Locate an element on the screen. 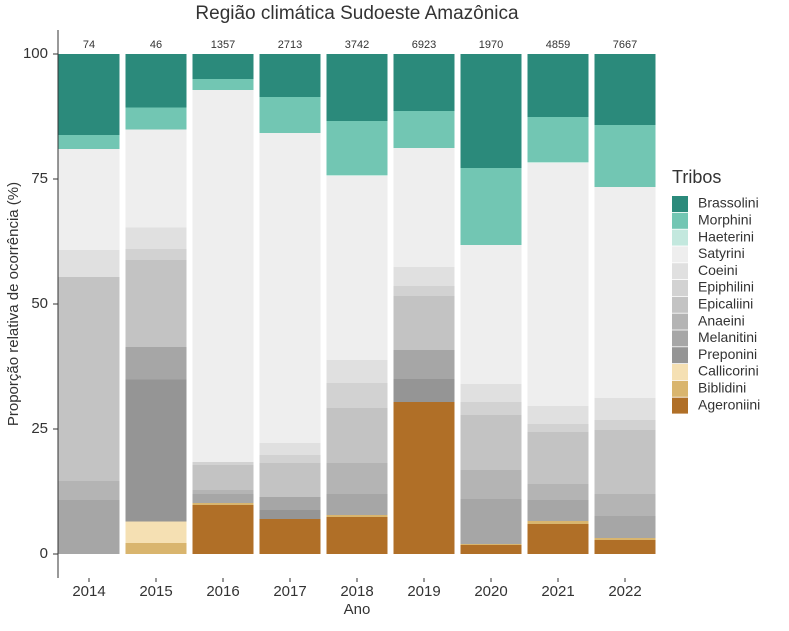 The image size is (789, 631). chart-title: Região climática Sudoeste Amazônica is located at coordinates (357, 13).